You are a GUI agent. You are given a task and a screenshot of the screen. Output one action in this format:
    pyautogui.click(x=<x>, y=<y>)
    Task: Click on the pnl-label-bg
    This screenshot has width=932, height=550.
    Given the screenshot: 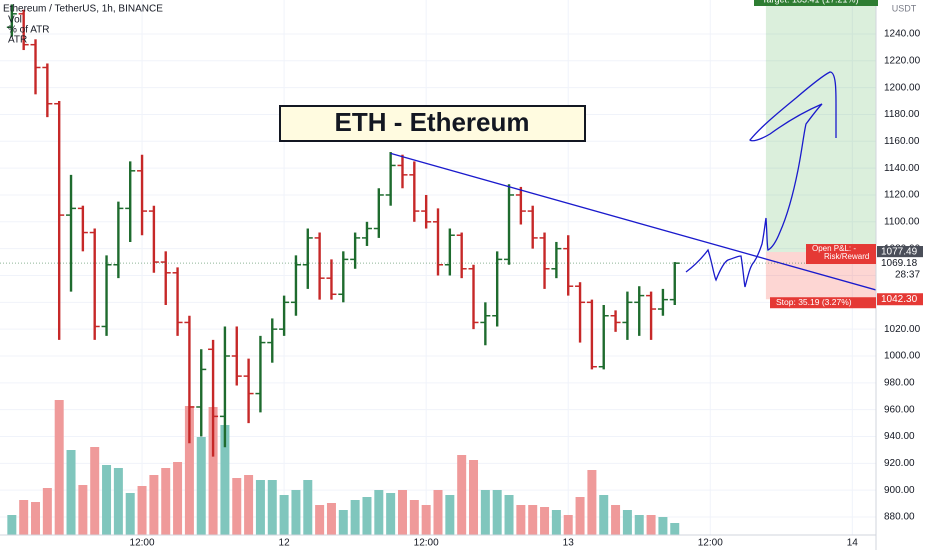 What is the action you would take?
    pyautogui.click(x=841, y=254)
    